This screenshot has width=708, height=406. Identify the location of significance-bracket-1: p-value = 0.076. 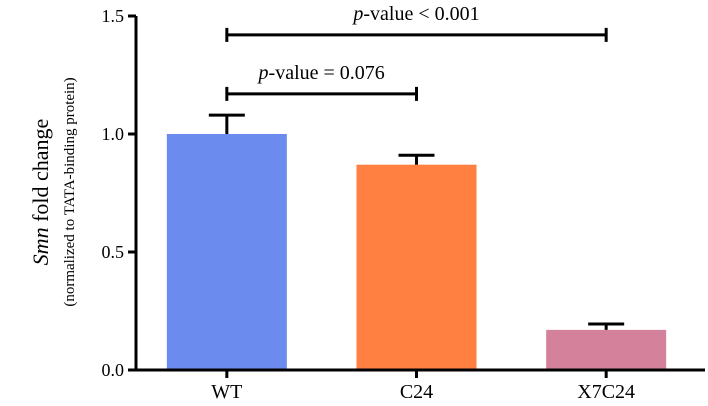
(321, 81).